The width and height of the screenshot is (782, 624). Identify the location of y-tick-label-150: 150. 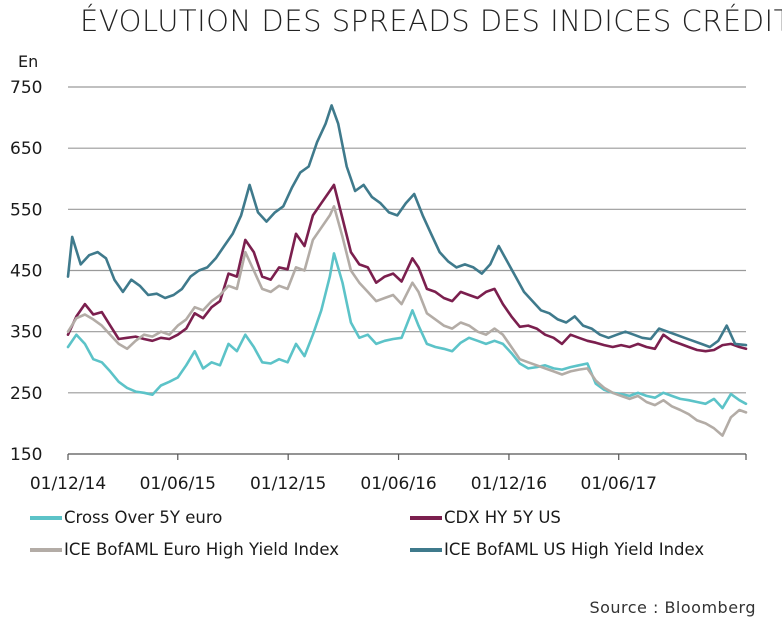
(26, 455).